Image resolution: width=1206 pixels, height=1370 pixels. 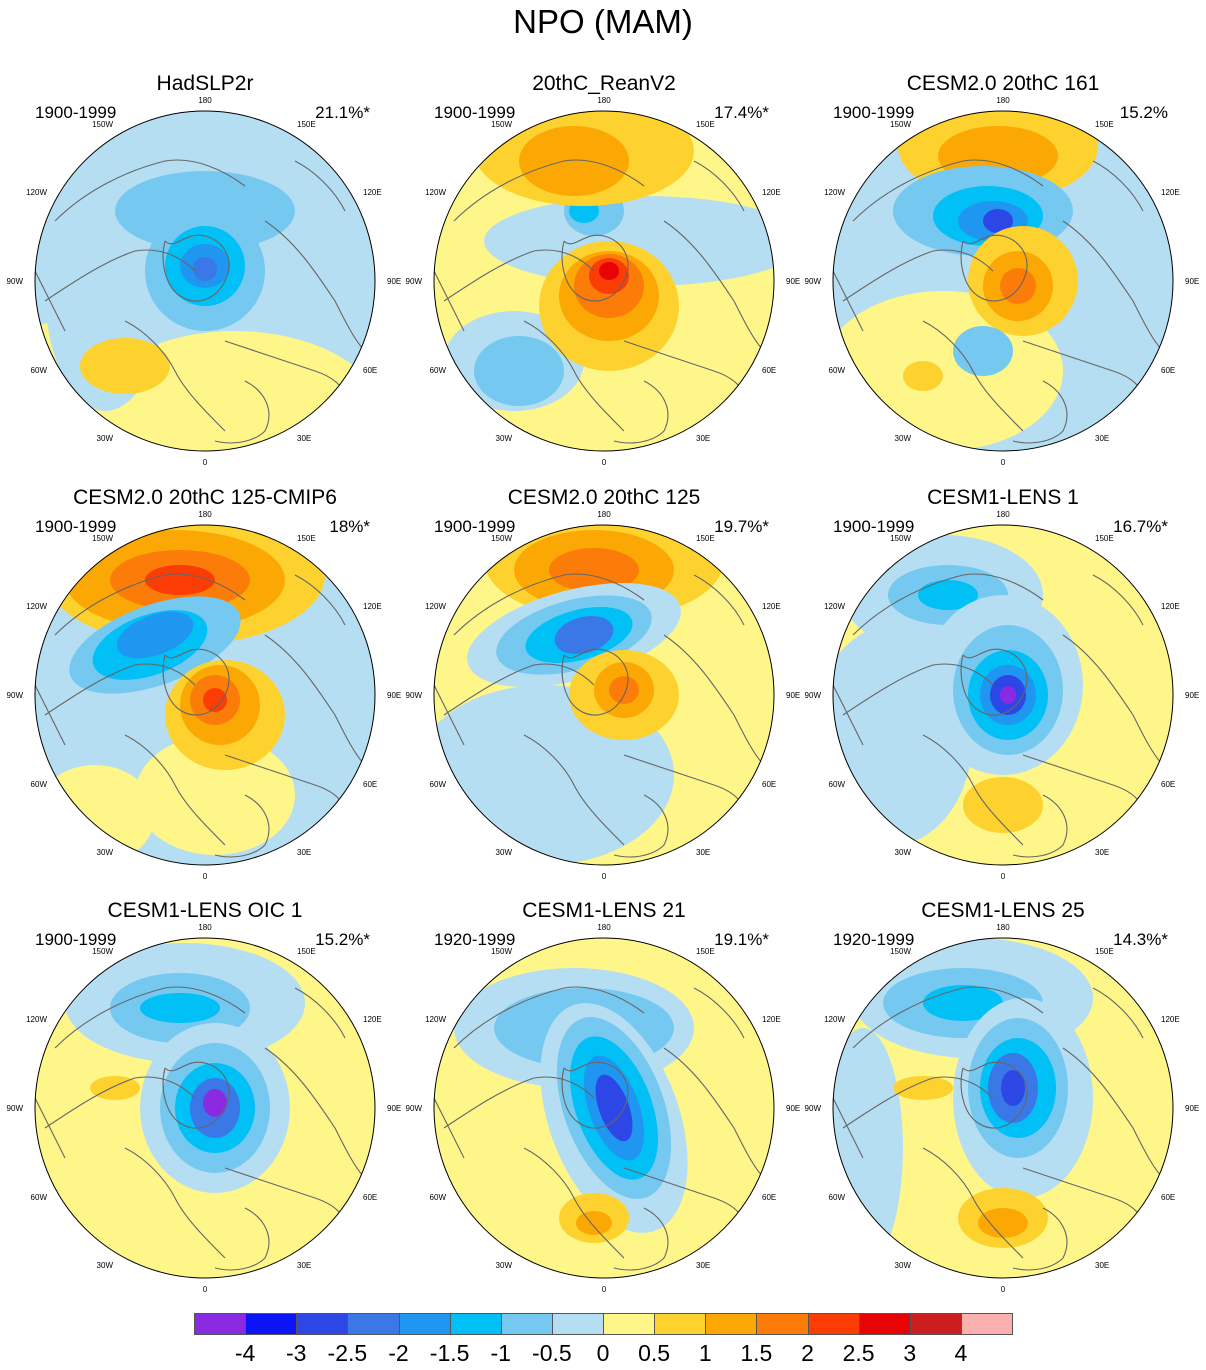 What do you see at coordinates (475, 939) in the screenshot?
I see `panel-years: 1920-1999` at bounding box center [475, 939].